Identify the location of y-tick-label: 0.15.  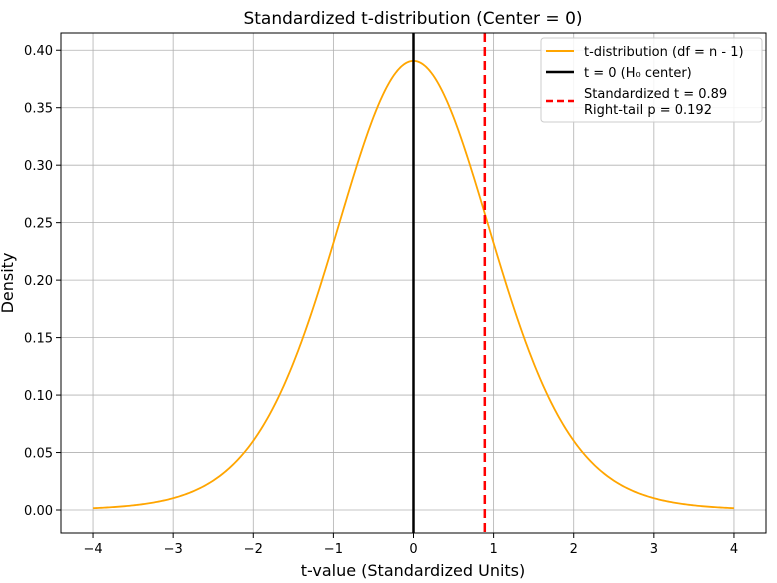
(38, 339).